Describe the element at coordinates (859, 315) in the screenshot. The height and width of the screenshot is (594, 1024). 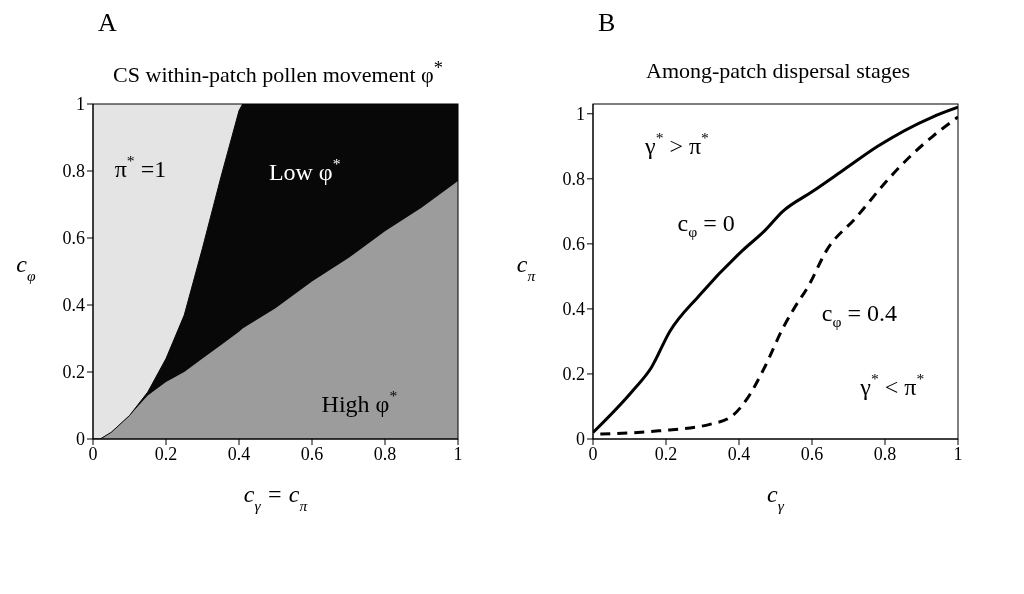
I see `annotation: c$_{φ}$ = 0.4` at that location.